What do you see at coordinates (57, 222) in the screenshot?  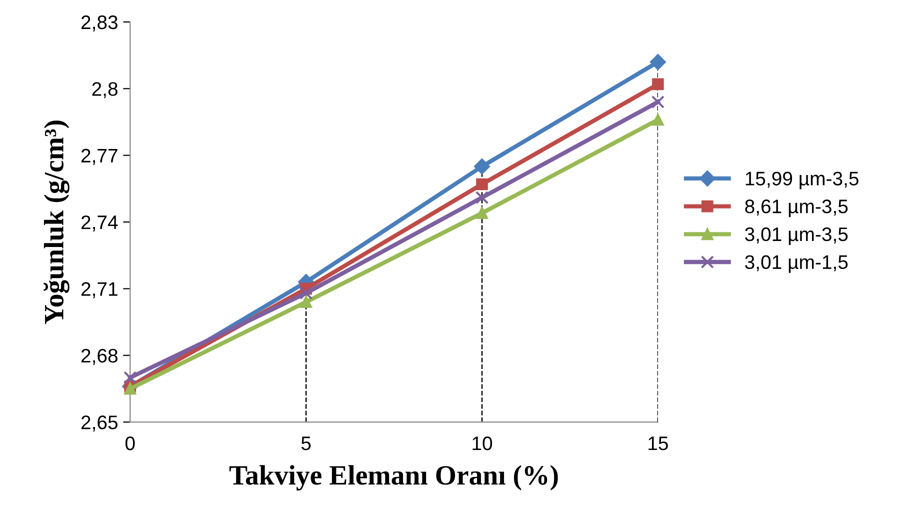 I see `y-axis-title: Yoğunluk (g/cm³)` at bounding box center [57, 222].